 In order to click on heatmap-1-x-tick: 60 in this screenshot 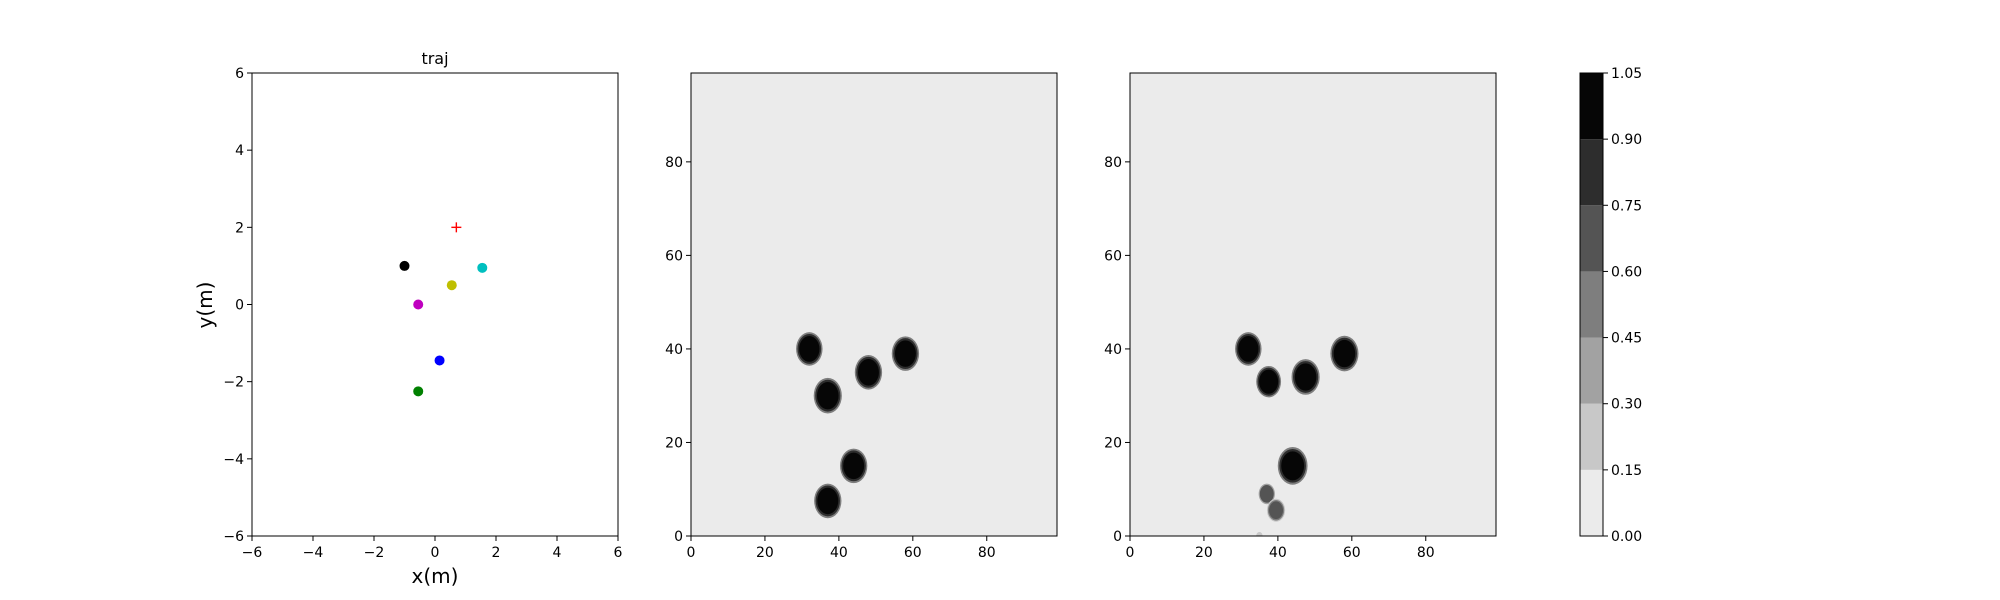, I will do `click(913, 548)`.